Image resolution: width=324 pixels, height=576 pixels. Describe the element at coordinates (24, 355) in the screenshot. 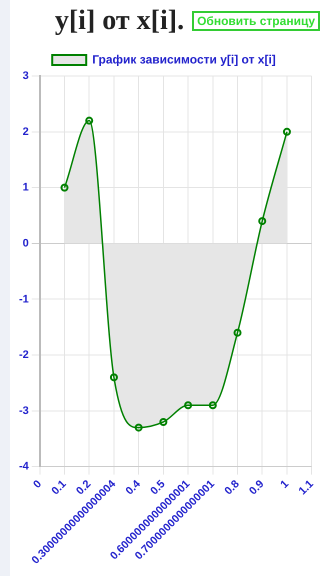

I see `y-tick-label: -2` at that location.